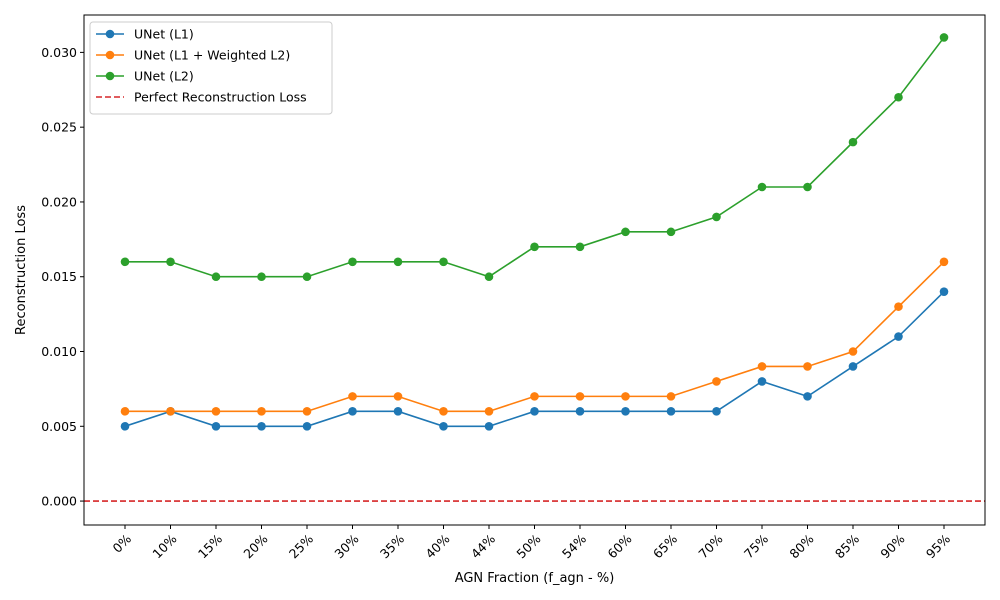 This screenshot has height=600, width=1000. What do you see at coordinates (255, 546) in the screenshot?
I see `x-tick-label: 20%` at bounding box center [255, 546].